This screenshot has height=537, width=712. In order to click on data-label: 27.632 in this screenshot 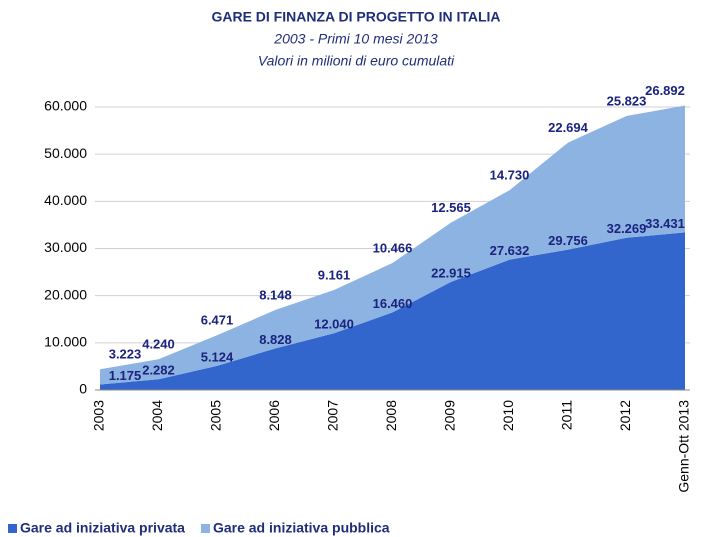, I will do `click(510, 250)`.